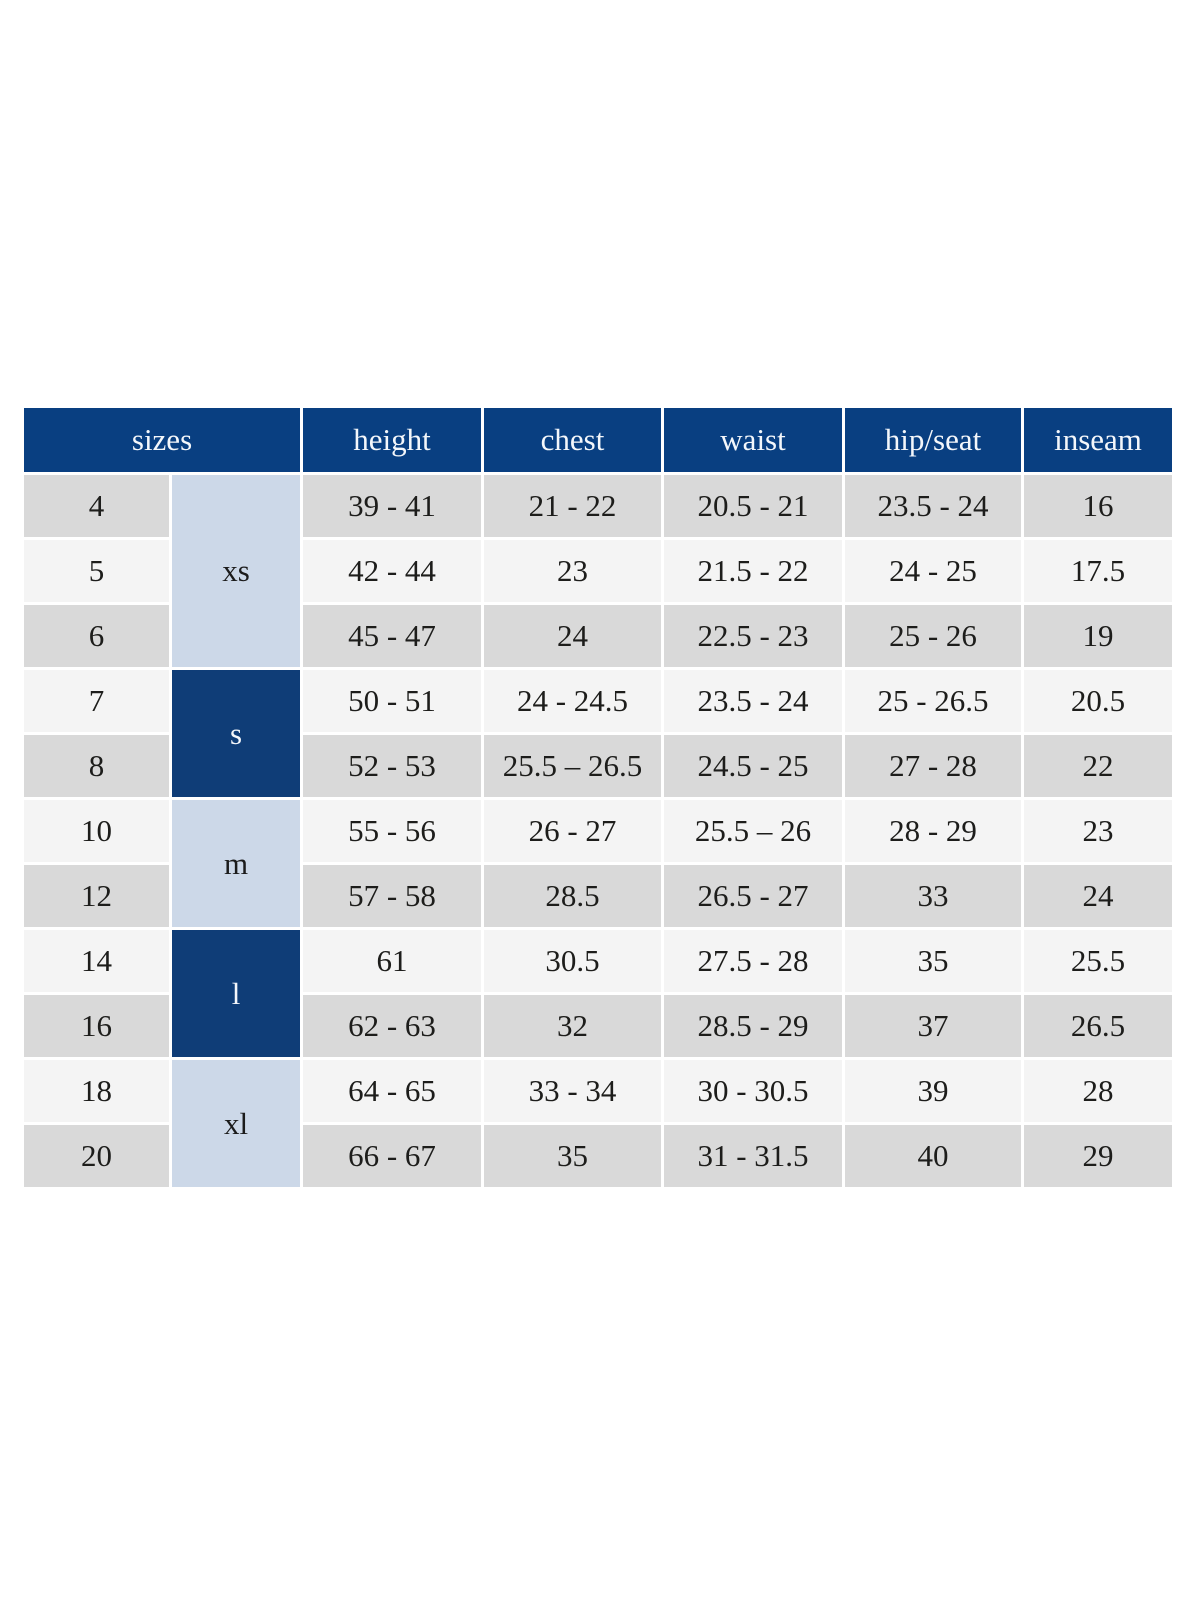 The width and height of the screenshot is (1200, 1600). I want to click on height-cell: 39 - 41, so click(392, 506).